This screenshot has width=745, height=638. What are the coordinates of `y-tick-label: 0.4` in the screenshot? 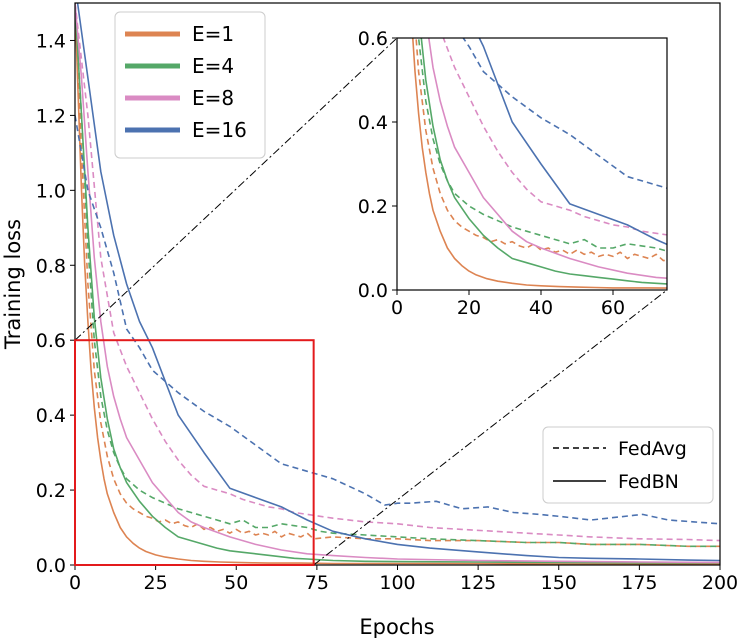 It's located at (51, 416).